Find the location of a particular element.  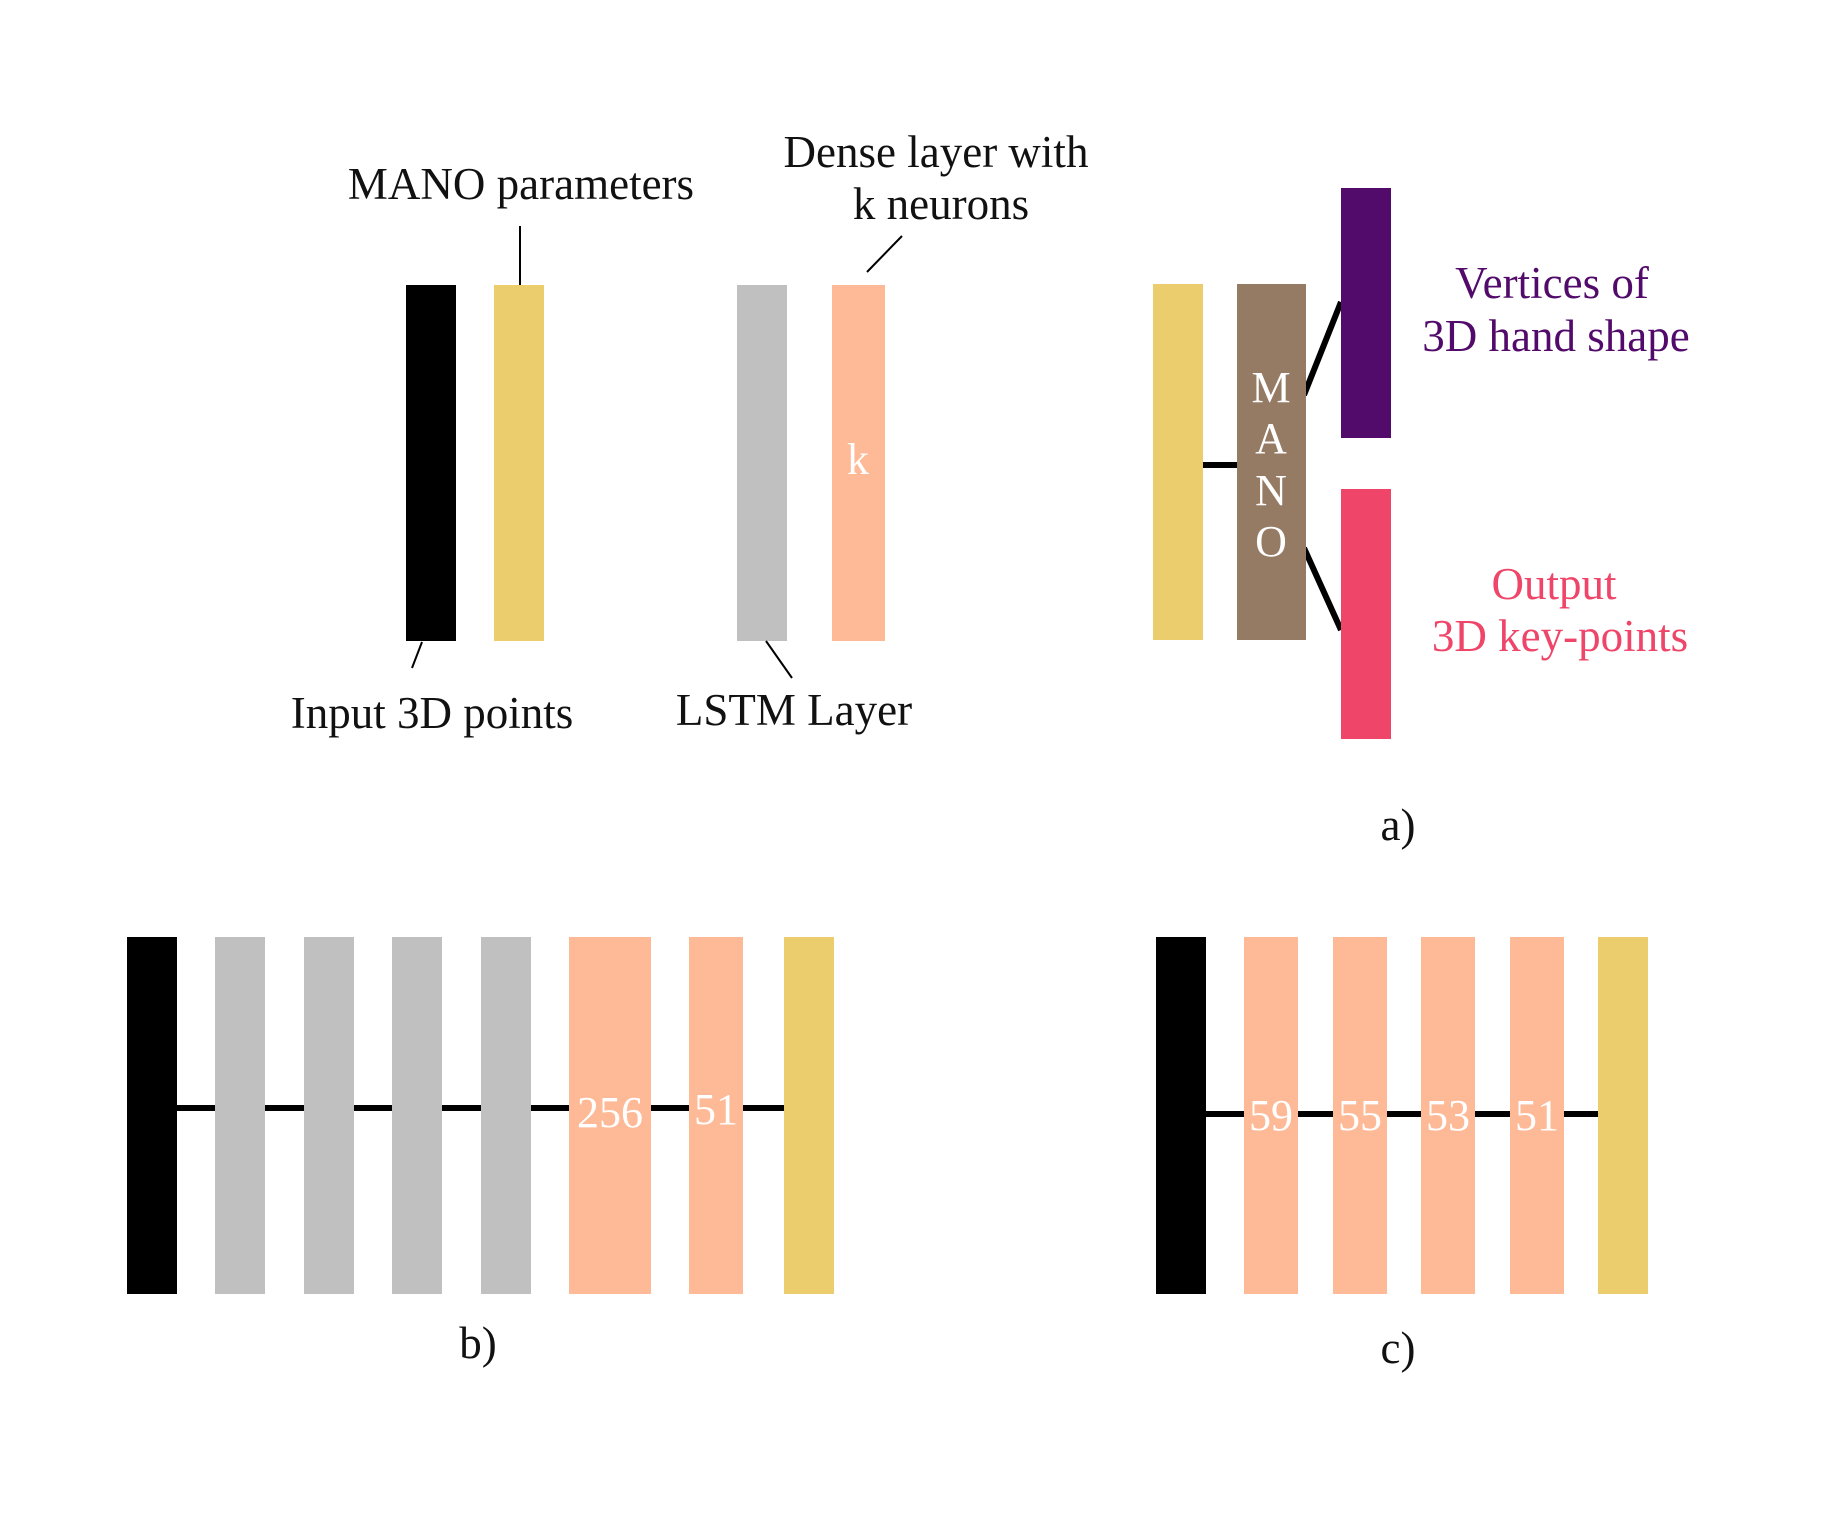

panel-b-input-bar is located at coordinates (152, 1115).